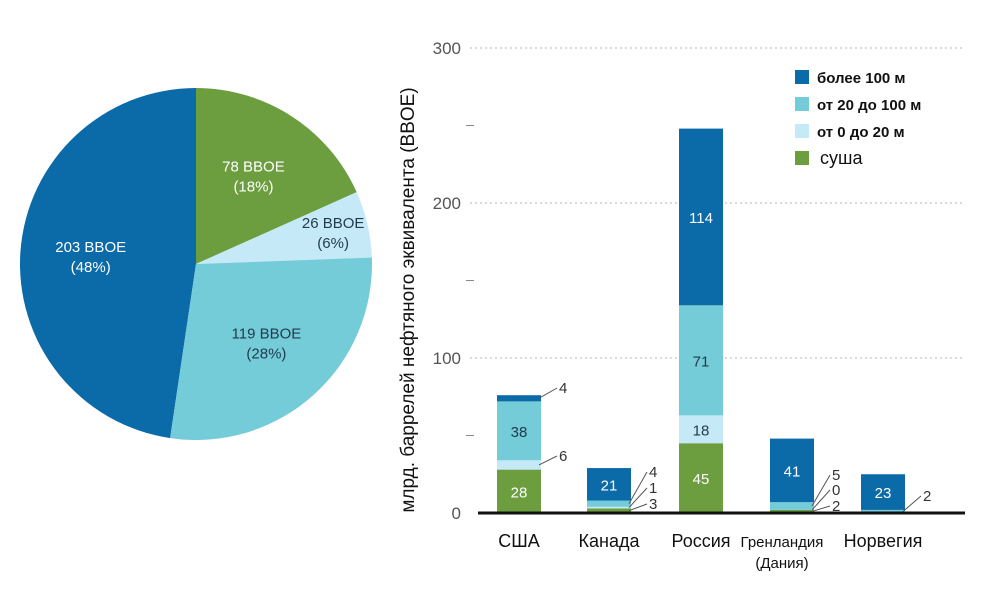 This screenshot has height=604, width=991. I want to click on pie-slice-label: 78 BBOE, so click(253, 166).